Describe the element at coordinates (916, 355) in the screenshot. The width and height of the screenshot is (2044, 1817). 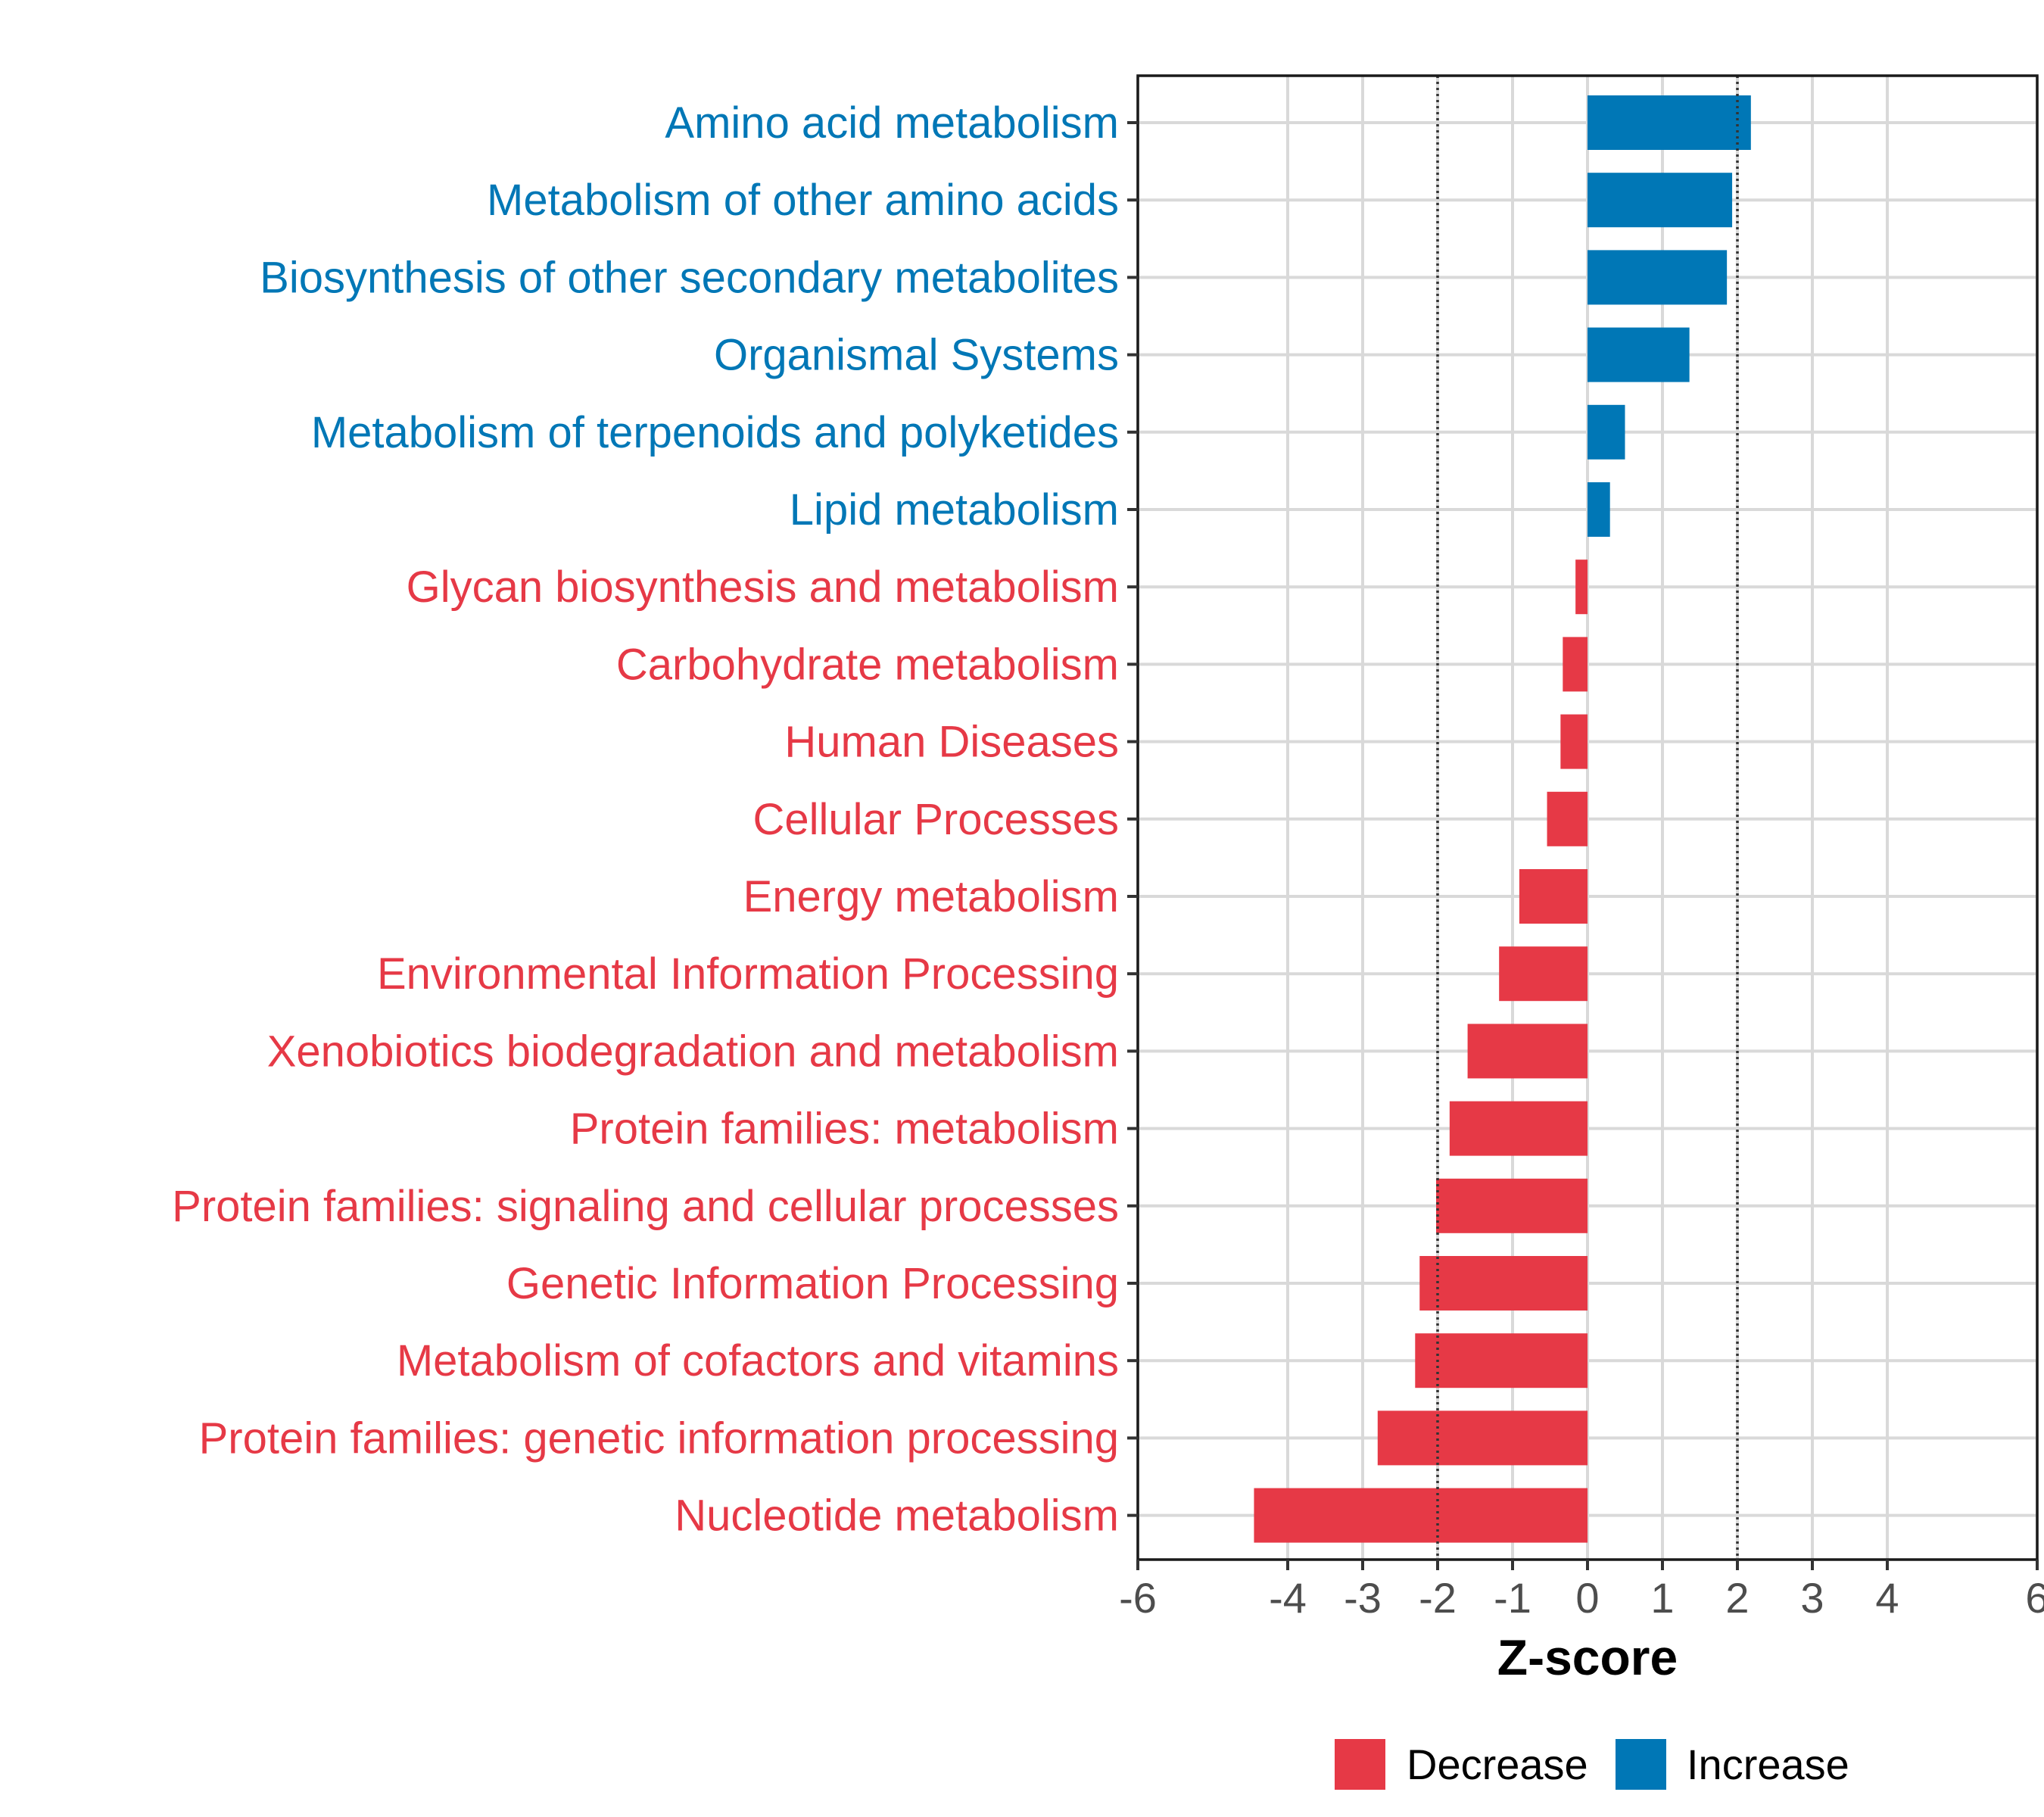
I see `category-label: Organismal Systems` at that location.